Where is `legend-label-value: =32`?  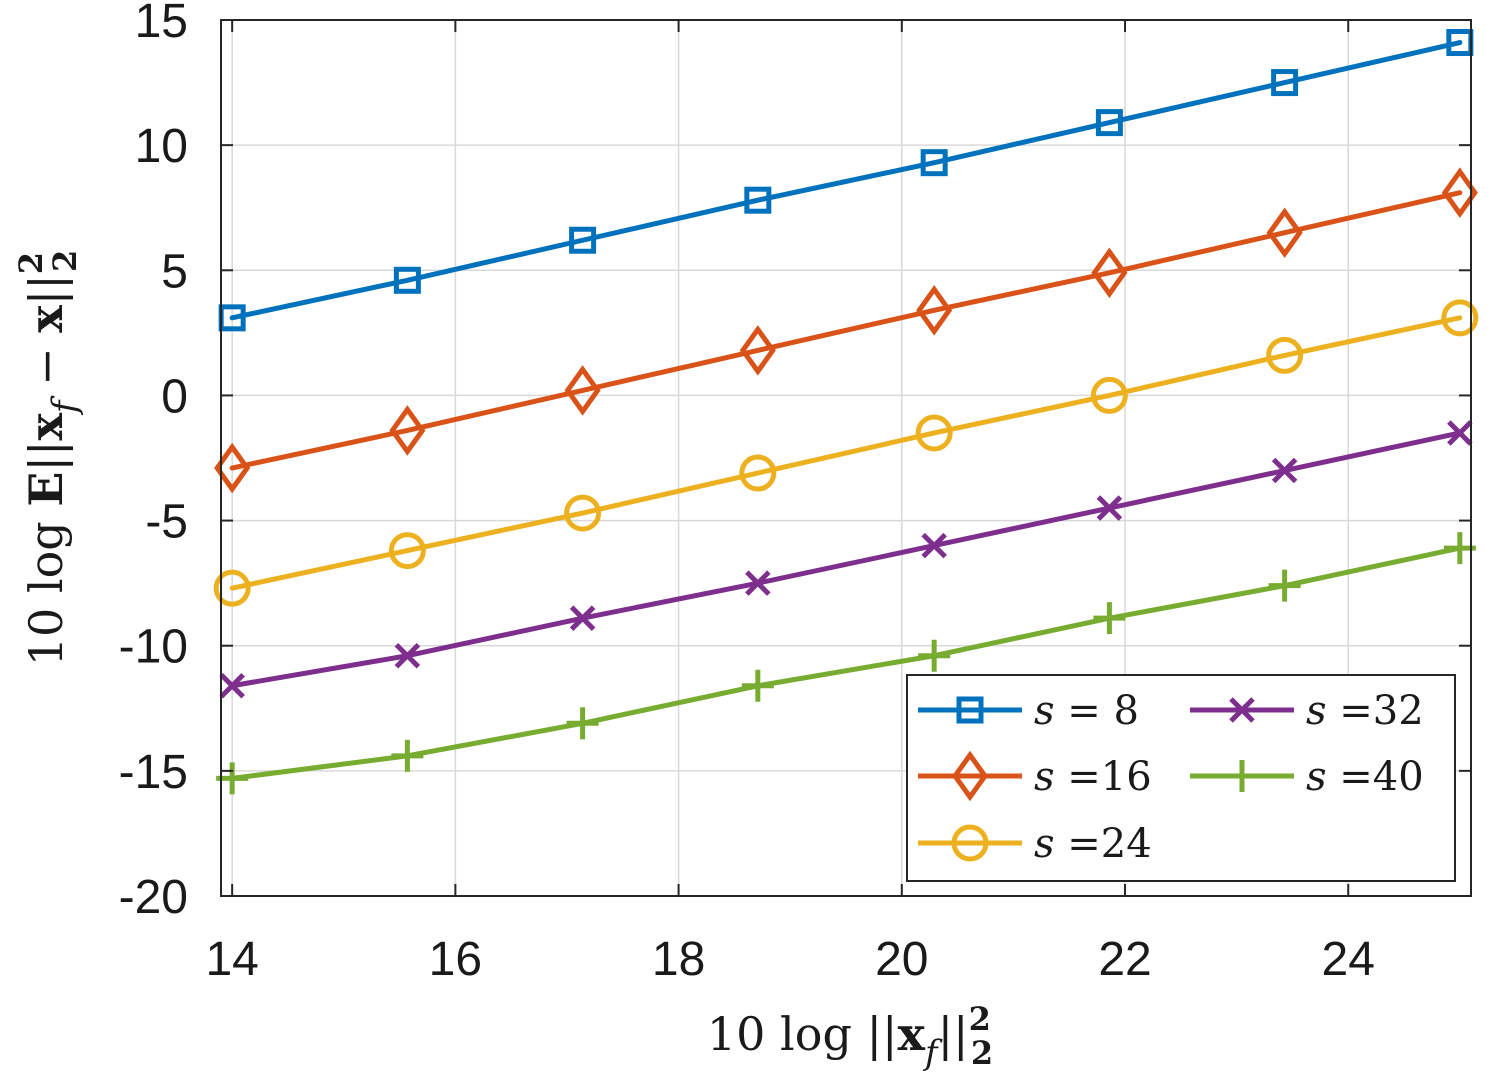
legend-label-value: =32 is located at coordinates (1381, 711).